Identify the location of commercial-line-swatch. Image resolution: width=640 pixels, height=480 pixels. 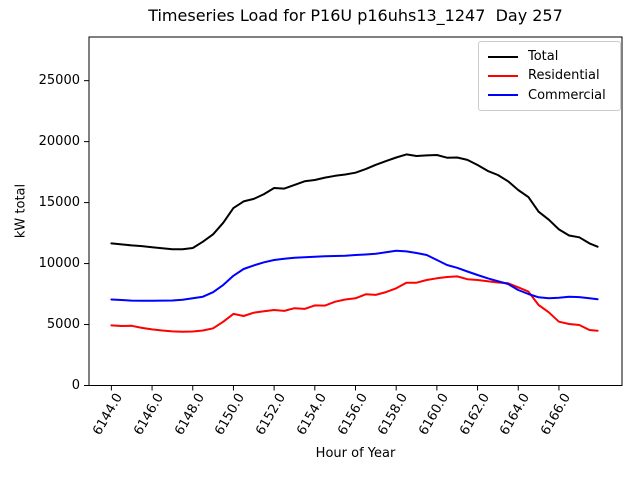
(503, 95).